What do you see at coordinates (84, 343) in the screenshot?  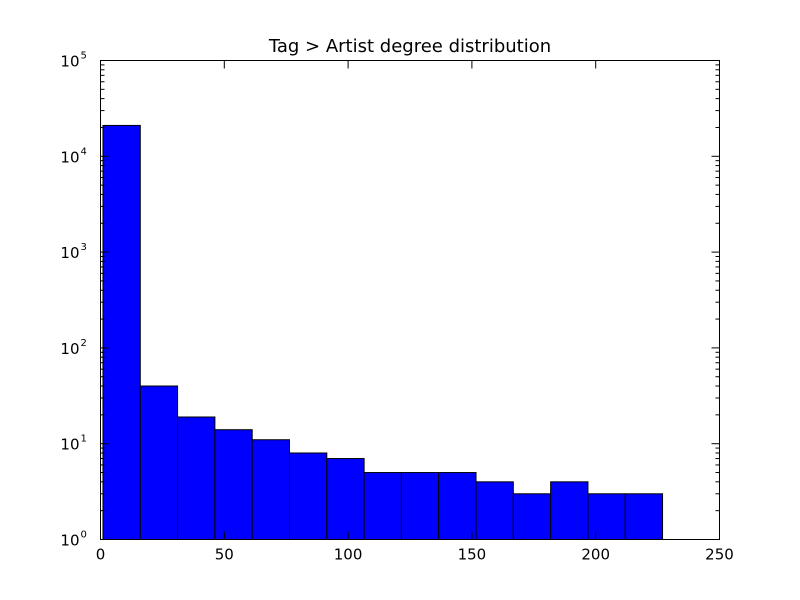 I see `y-tick-exponent-2: 2` at bounding box center [84, 343].